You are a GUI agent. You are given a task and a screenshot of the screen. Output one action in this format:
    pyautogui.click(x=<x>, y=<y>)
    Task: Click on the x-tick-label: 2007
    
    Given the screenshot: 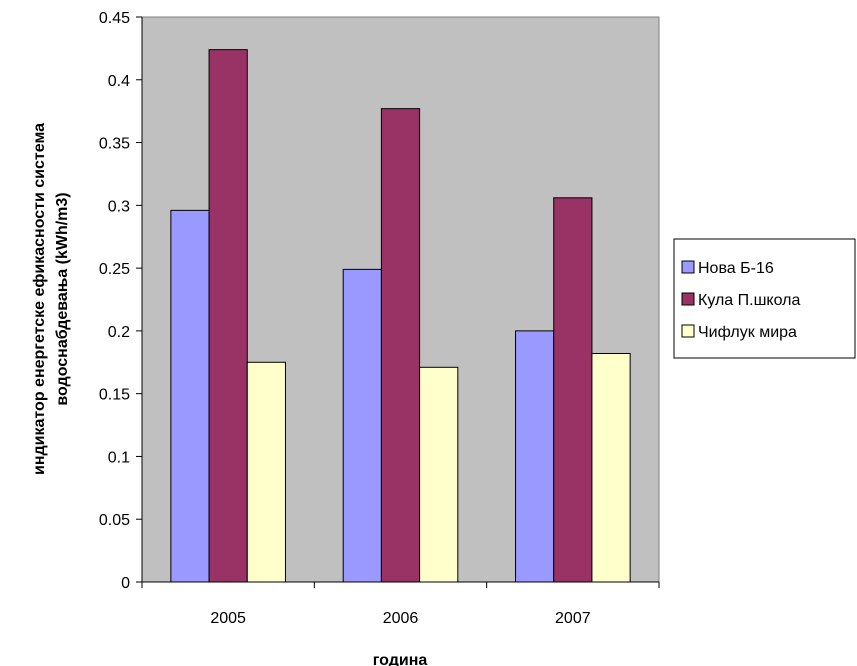 What is the action you would take?
    pyautogui.click(x=573, y=618)
    